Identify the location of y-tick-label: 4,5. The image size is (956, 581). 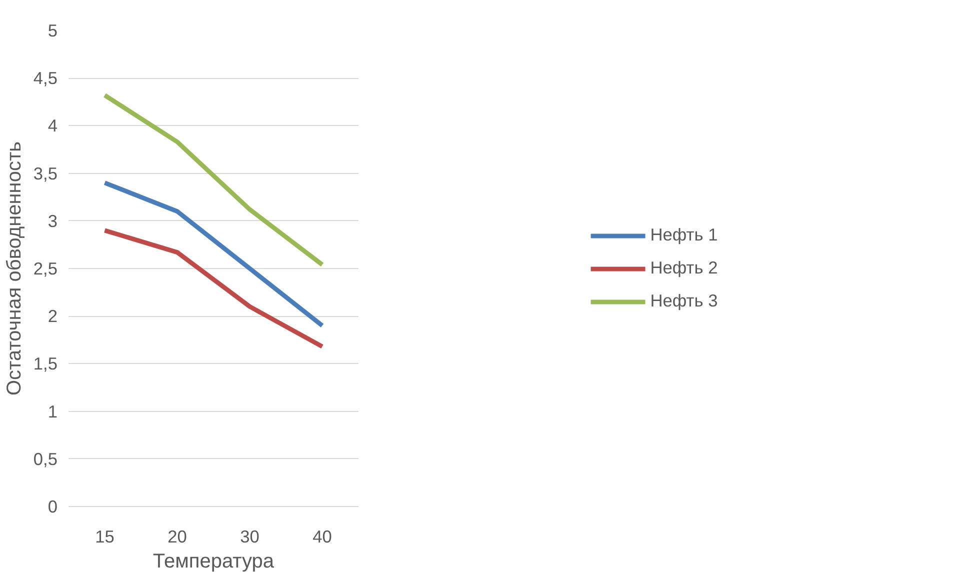
(45, 78).